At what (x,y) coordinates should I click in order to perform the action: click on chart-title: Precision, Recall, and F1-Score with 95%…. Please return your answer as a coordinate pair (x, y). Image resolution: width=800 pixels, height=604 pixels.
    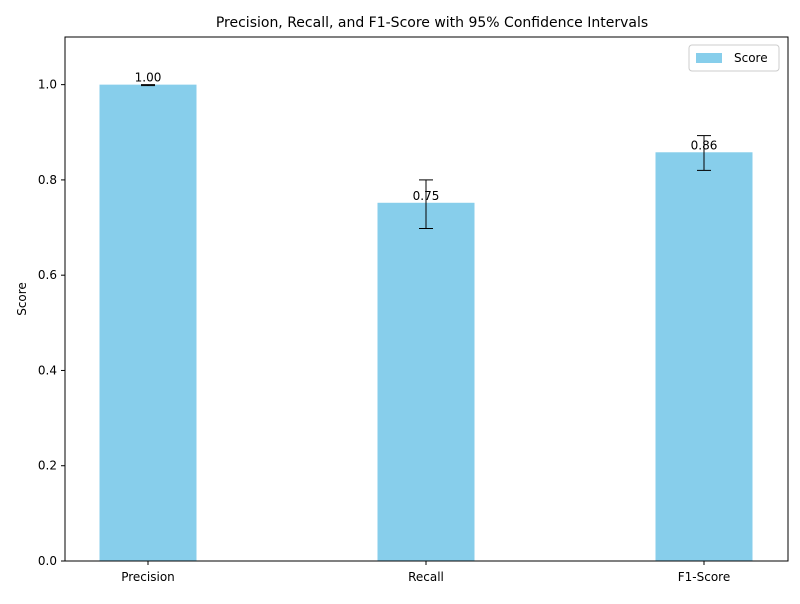
    Looking at the image, I should click on (432, 23).